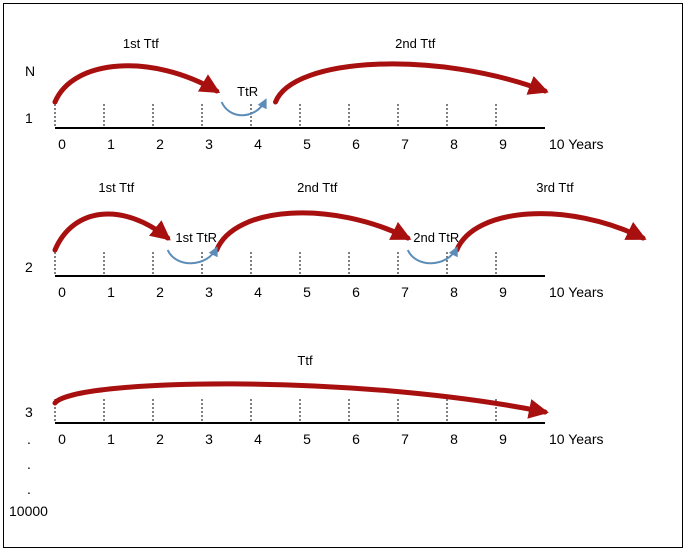 The width and height of the screenshot is (688, 553). I want to click on header-label-n: N, so click(30, 71).